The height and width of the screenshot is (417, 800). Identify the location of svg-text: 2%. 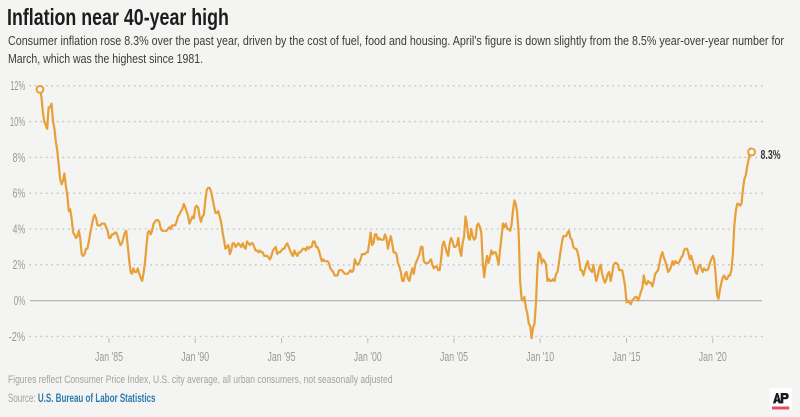
(19, 264).